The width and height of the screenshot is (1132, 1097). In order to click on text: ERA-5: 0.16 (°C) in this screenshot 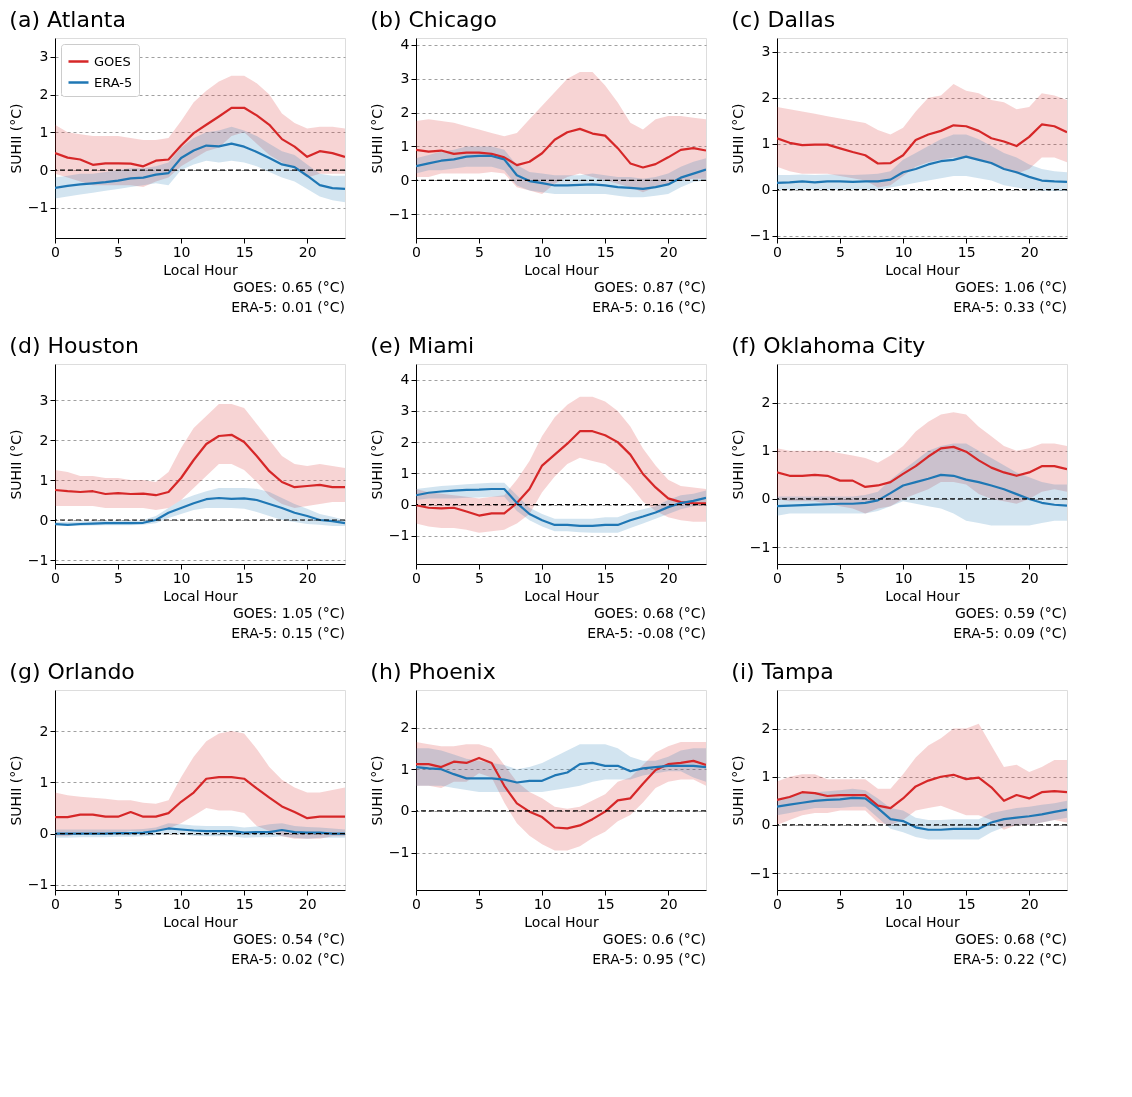, I will do `click(649, 307)`.